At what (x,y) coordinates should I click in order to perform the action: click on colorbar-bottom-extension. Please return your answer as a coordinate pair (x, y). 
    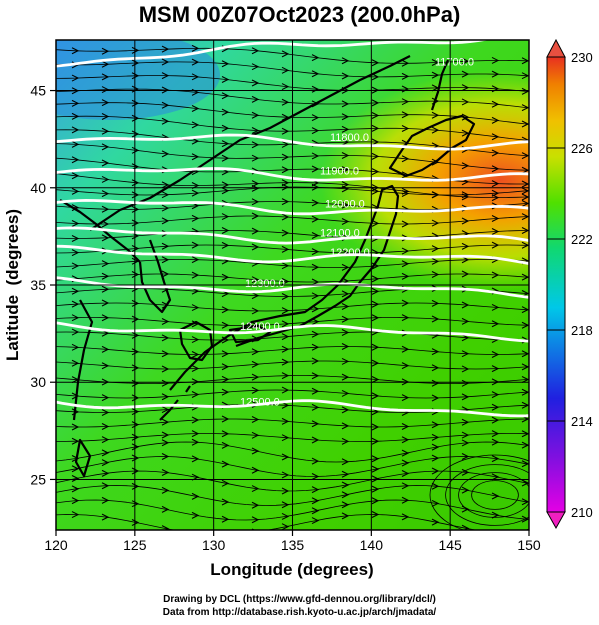
    Looking at the image, I should click on (556, 520).